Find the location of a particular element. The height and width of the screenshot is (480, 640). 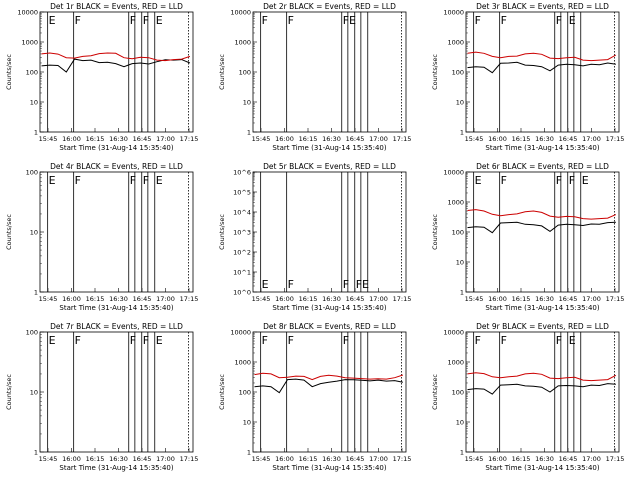

panel-title: Det 3r BLACK = Events, RED = LLD is located at coordinates (542, 6).